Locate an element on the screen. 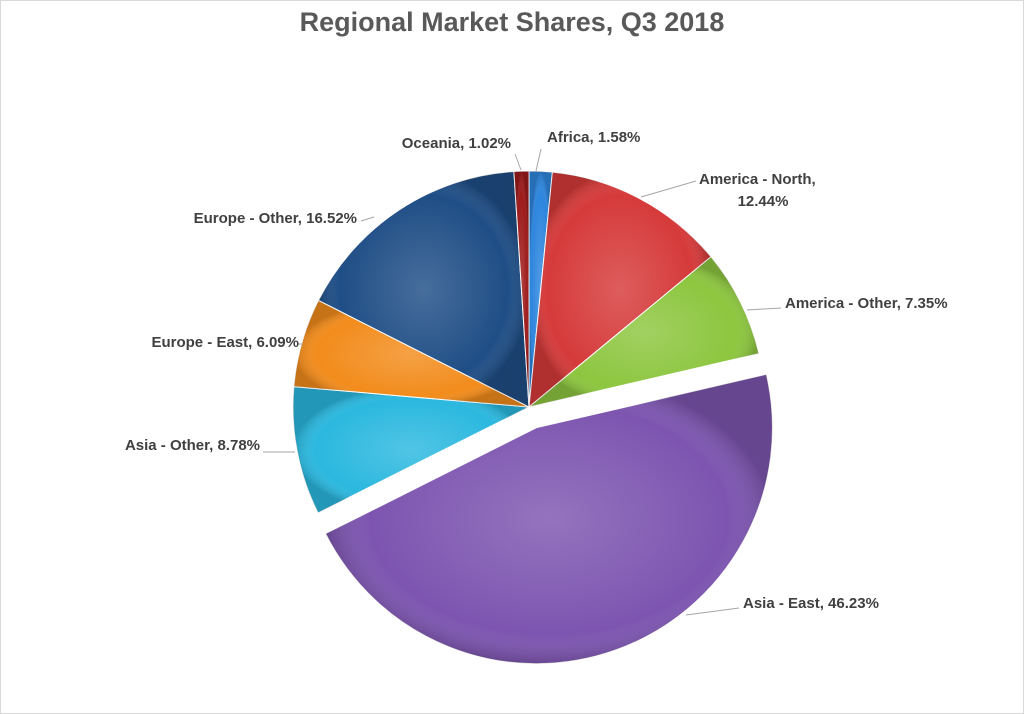 Image resolution: width=1024 pixels, height=714 pixels. data-label: Asia - East, 46.23% is located at coordinates (811, 603).